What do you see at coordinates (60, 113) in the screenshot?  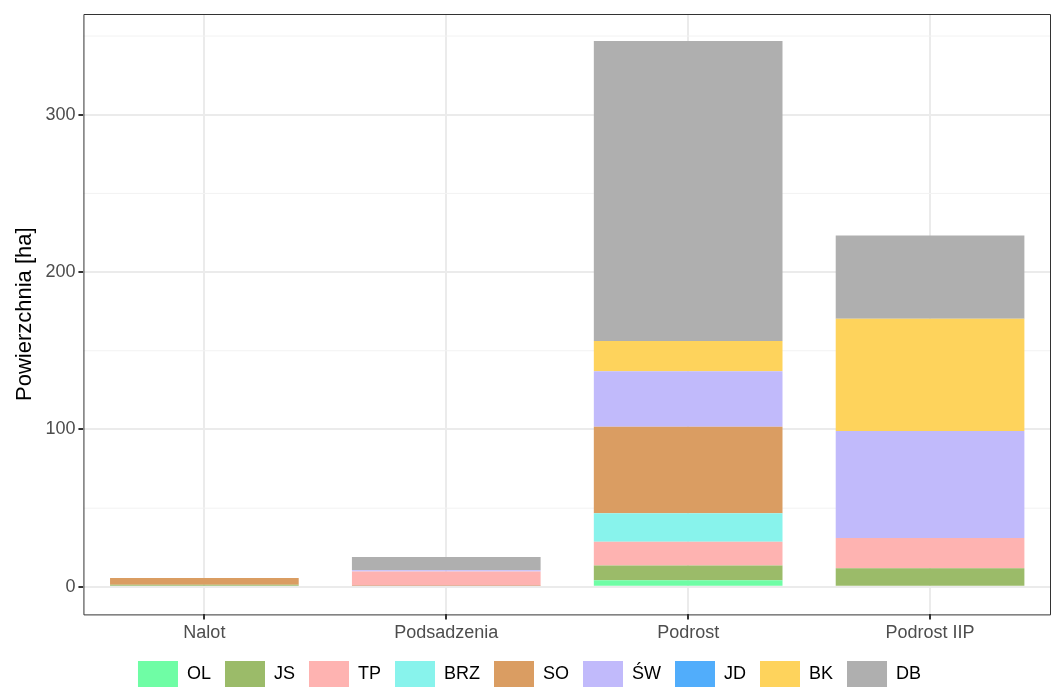 I see `y-tick-label: 300` at bounding box center [60, 113].